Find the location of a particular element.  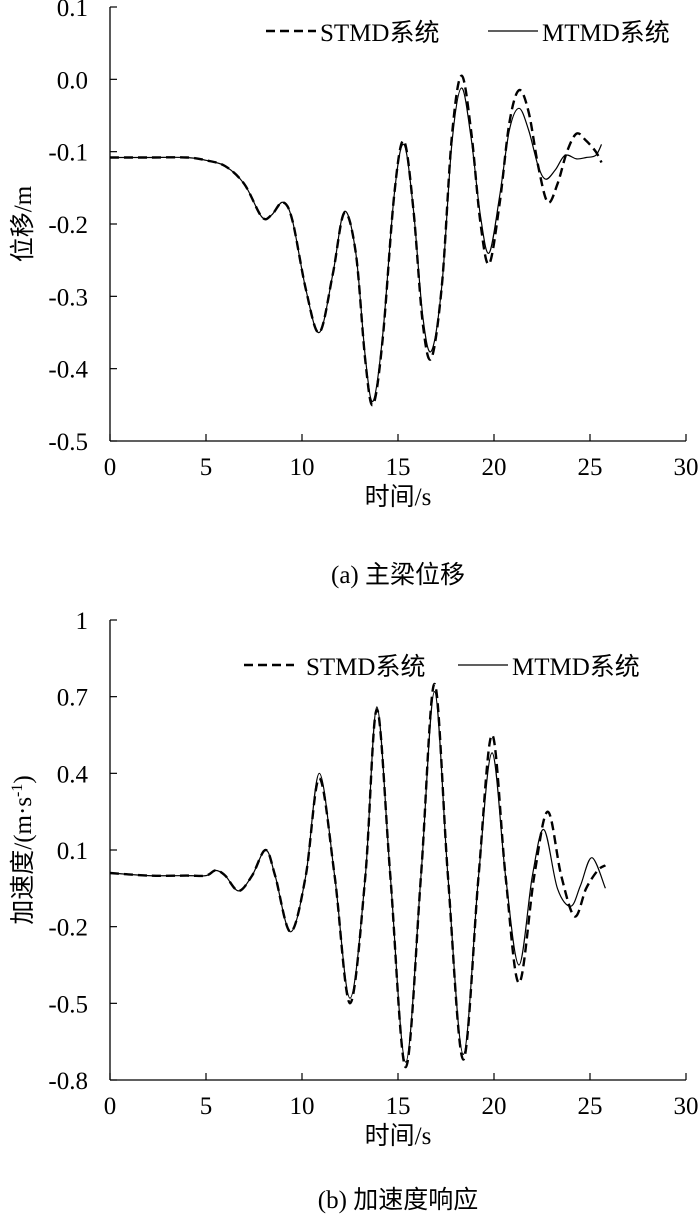

y-axis-label-superscript: -1 is located at coordinates (17, 790).